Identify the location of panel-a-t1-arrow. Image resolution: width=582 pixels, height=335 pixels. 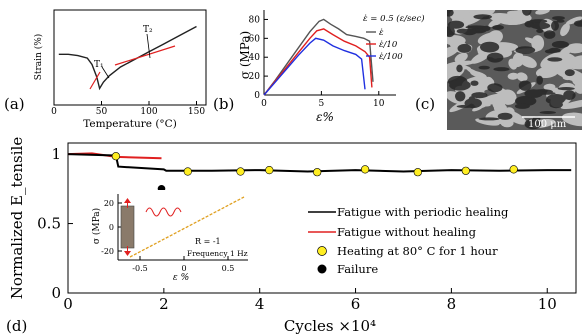
(105, 72).